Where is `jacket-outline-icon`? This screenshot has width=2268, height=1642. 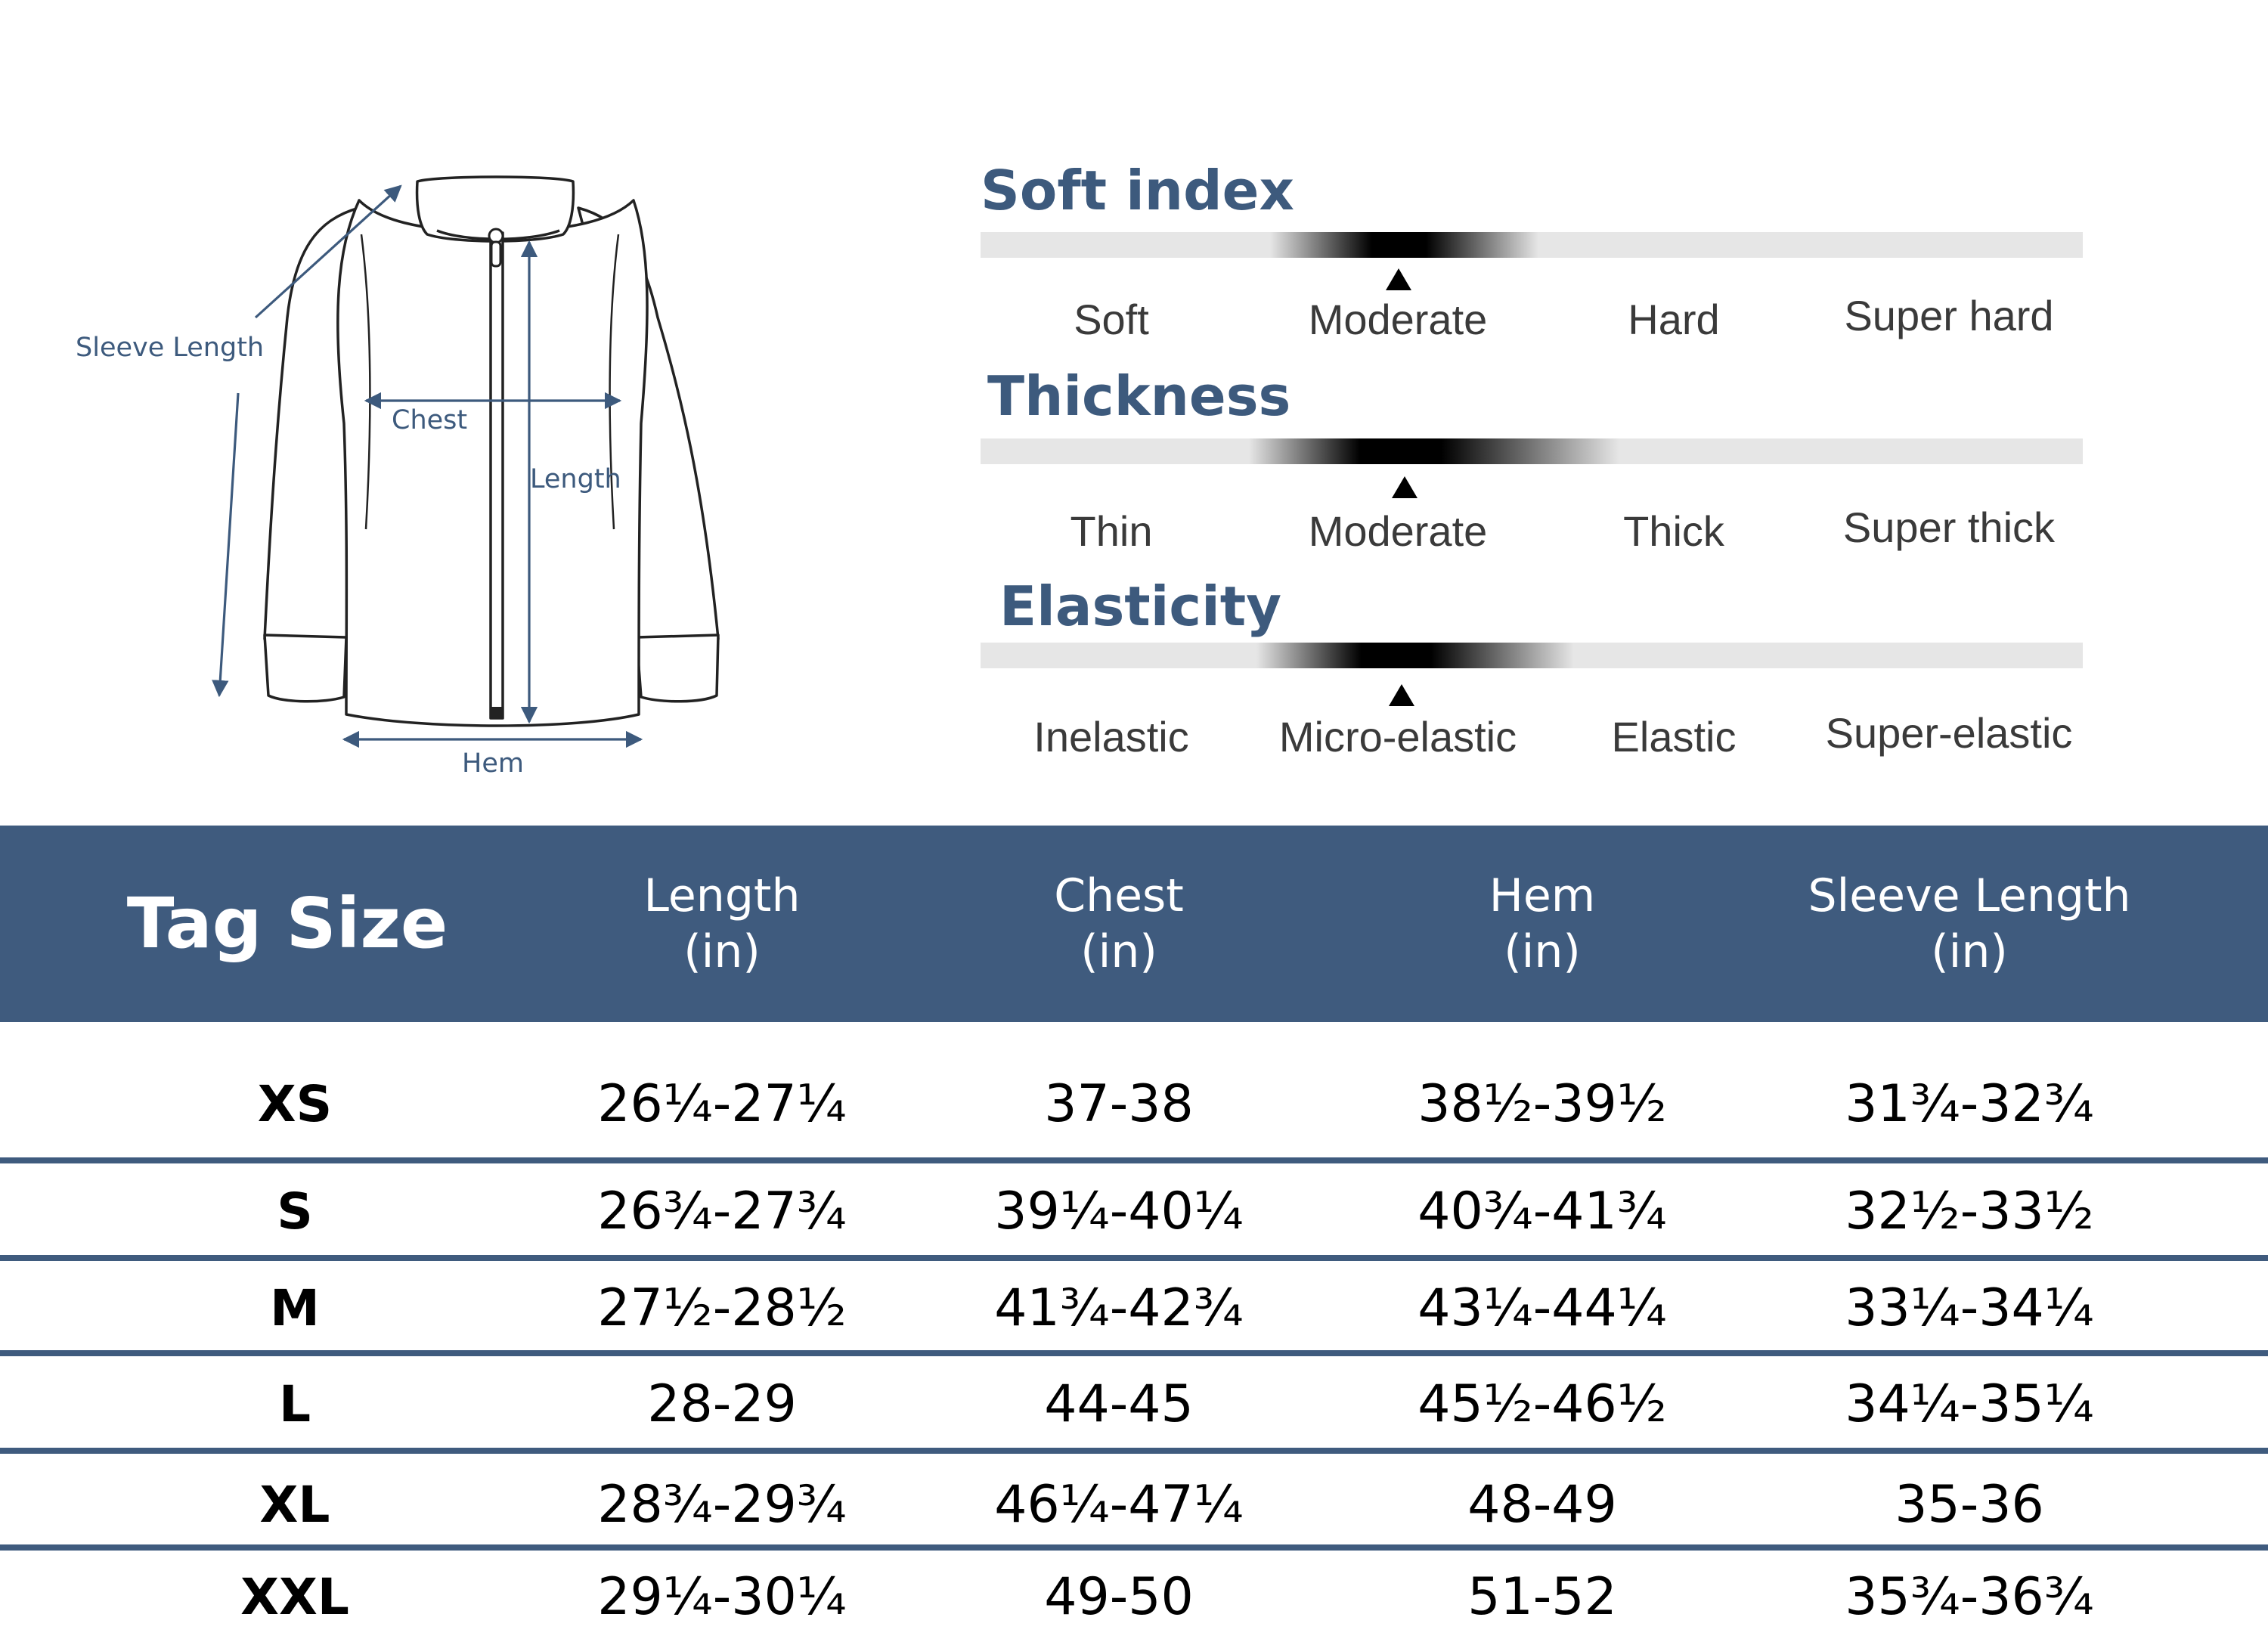
jacket-outline-icon is located at coordinates (466, 461).